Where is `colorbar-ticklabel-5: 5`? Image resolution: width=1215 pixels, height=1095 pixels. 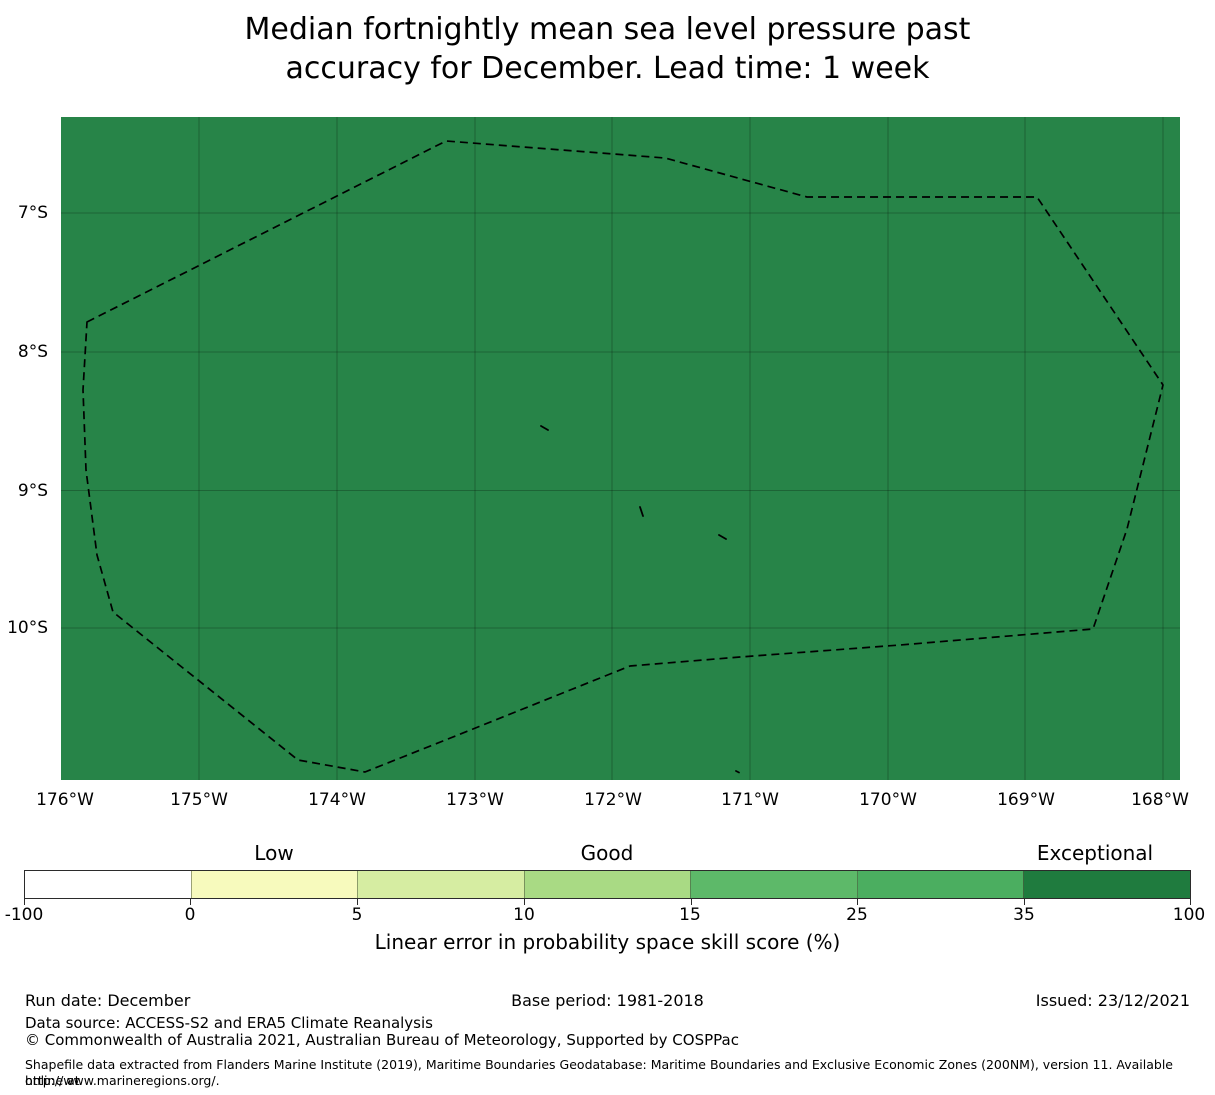
colorbar-ticklabel-5: 5 is located at coordinates (357, 915).